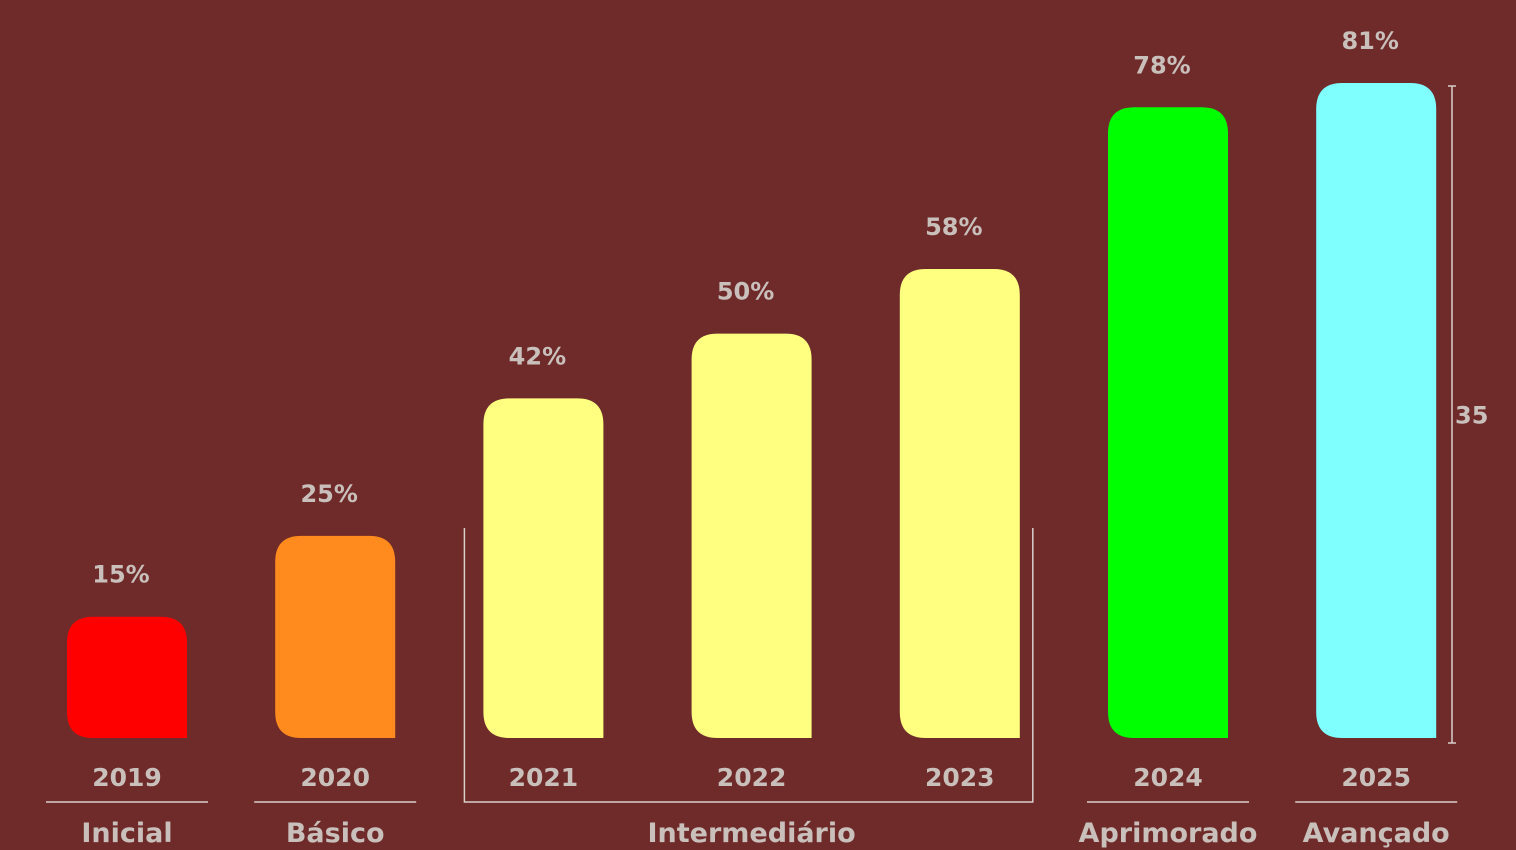  I want to click on year-label-2022: 2022, so click(752, 777).